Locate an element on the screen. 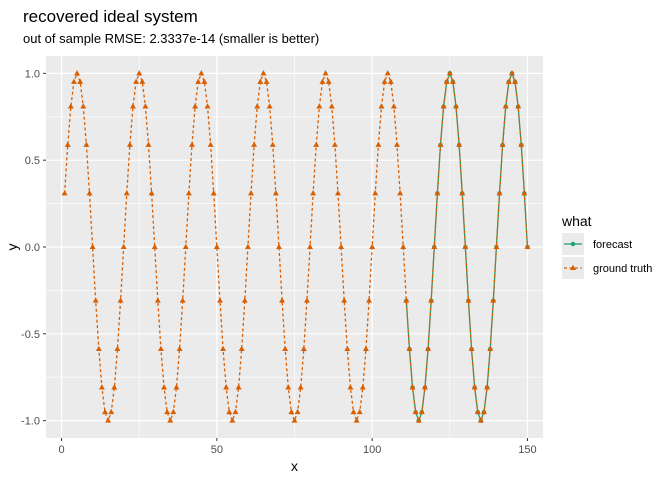  y-tick-label: -1.0 is located at coordinates (30, 422).